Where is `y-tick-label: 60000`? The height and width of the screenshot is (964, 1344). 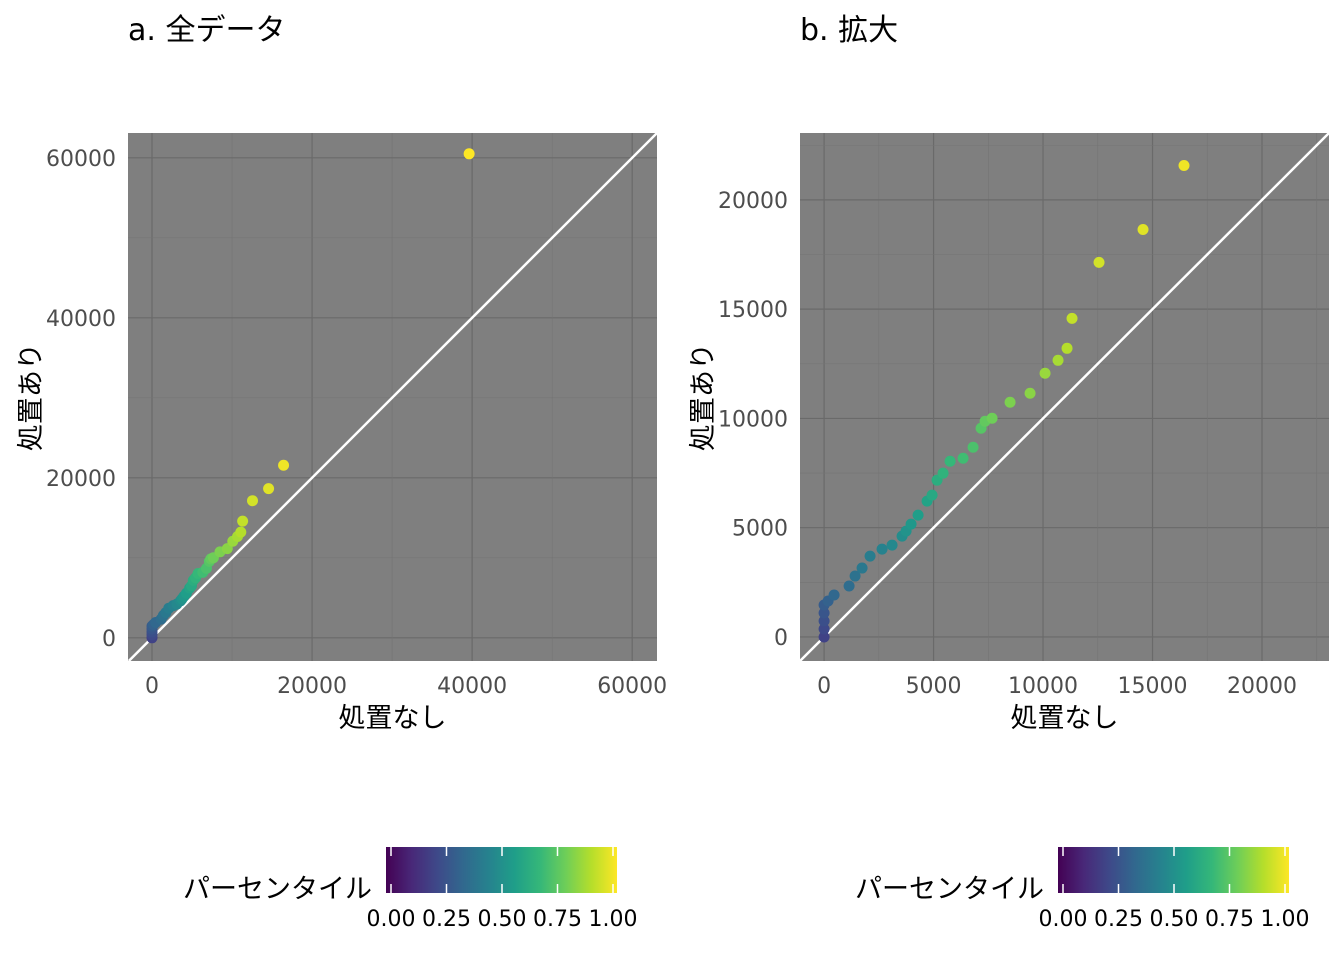
y-tick-label: 60000 is located at coordinates (81, 159).